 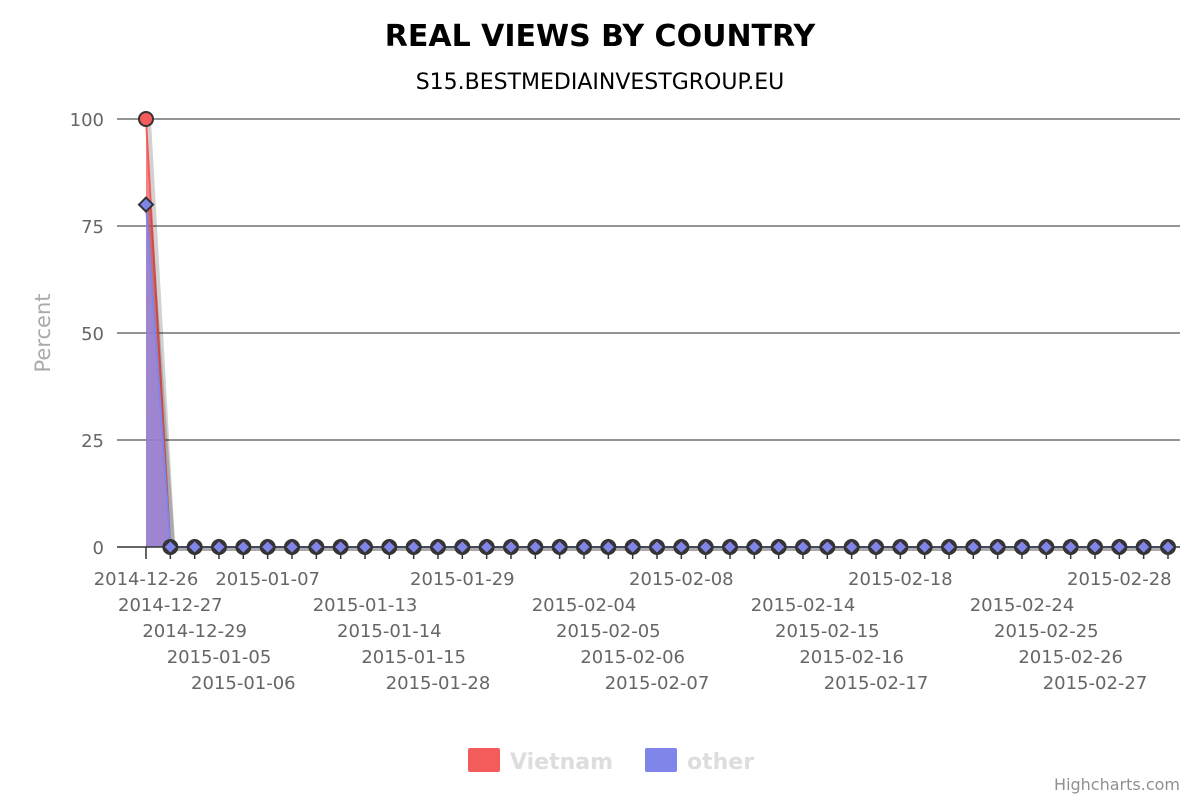 What do you see at coordinates (267, 579) in the screenshot?
I see `x-tick-label: 2015-01-07` at bounding box center [267, 579].